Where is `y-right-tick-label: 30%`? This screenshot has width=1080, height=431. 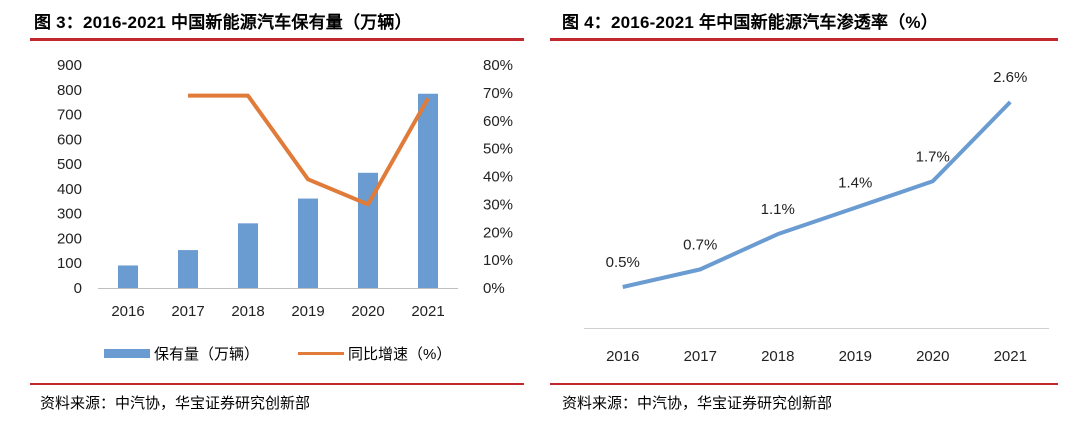 y-right-tick-label: 30% is located at coordinates (498, 204).